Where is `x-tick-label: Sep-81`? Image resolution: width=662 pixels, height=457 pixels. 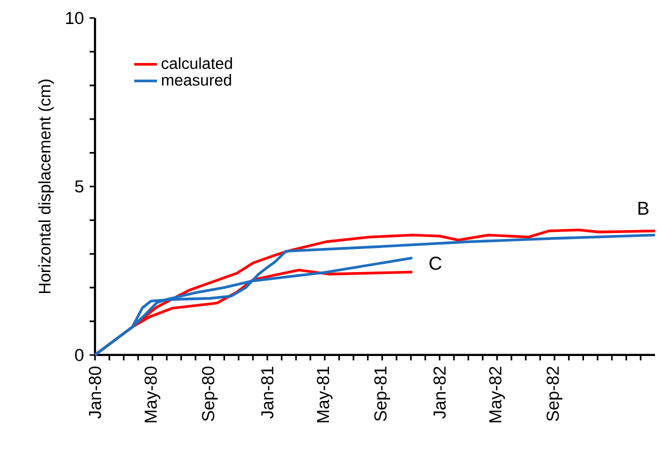
x-tick-label: Sep-81 is located at coordinates (382, 394).